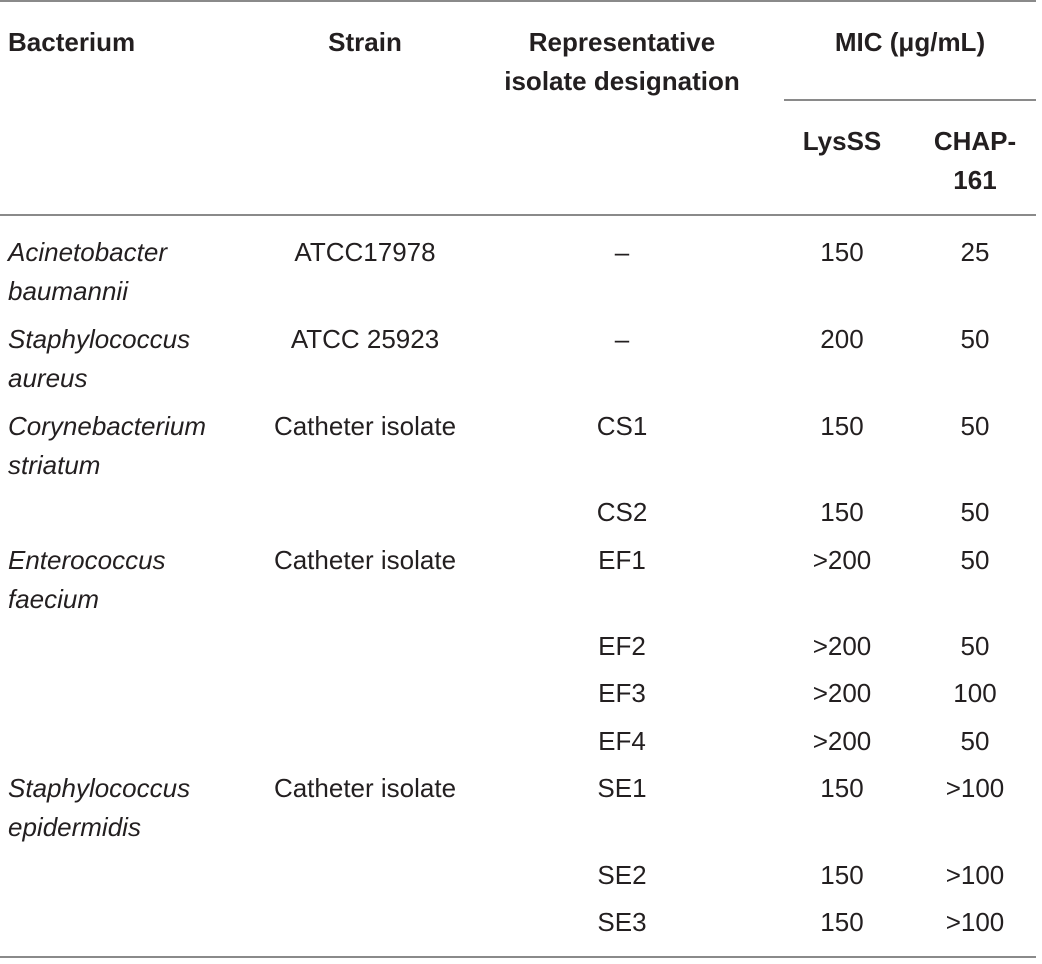 This screenshot has height=964, width=1042. Describe the element at coordinates (48, 378) in the screenshot. I see `cell-bacterium-line2: aureus` at that location.